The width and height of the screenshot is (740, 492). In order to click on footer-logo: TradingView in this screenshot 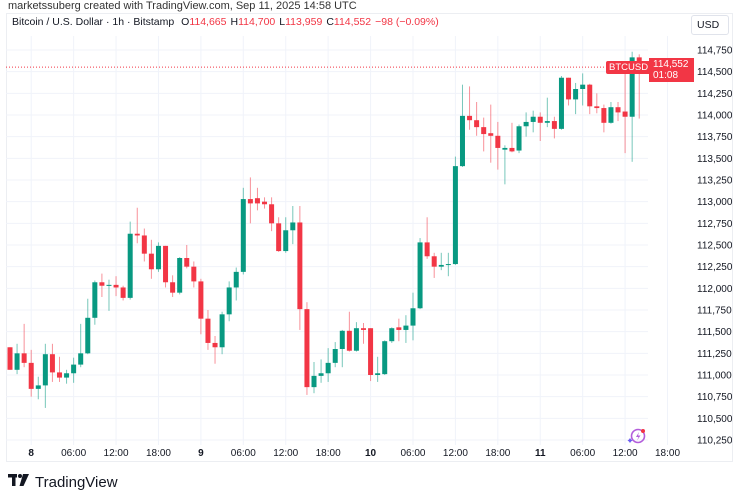, I will do `click(63, 482)`.